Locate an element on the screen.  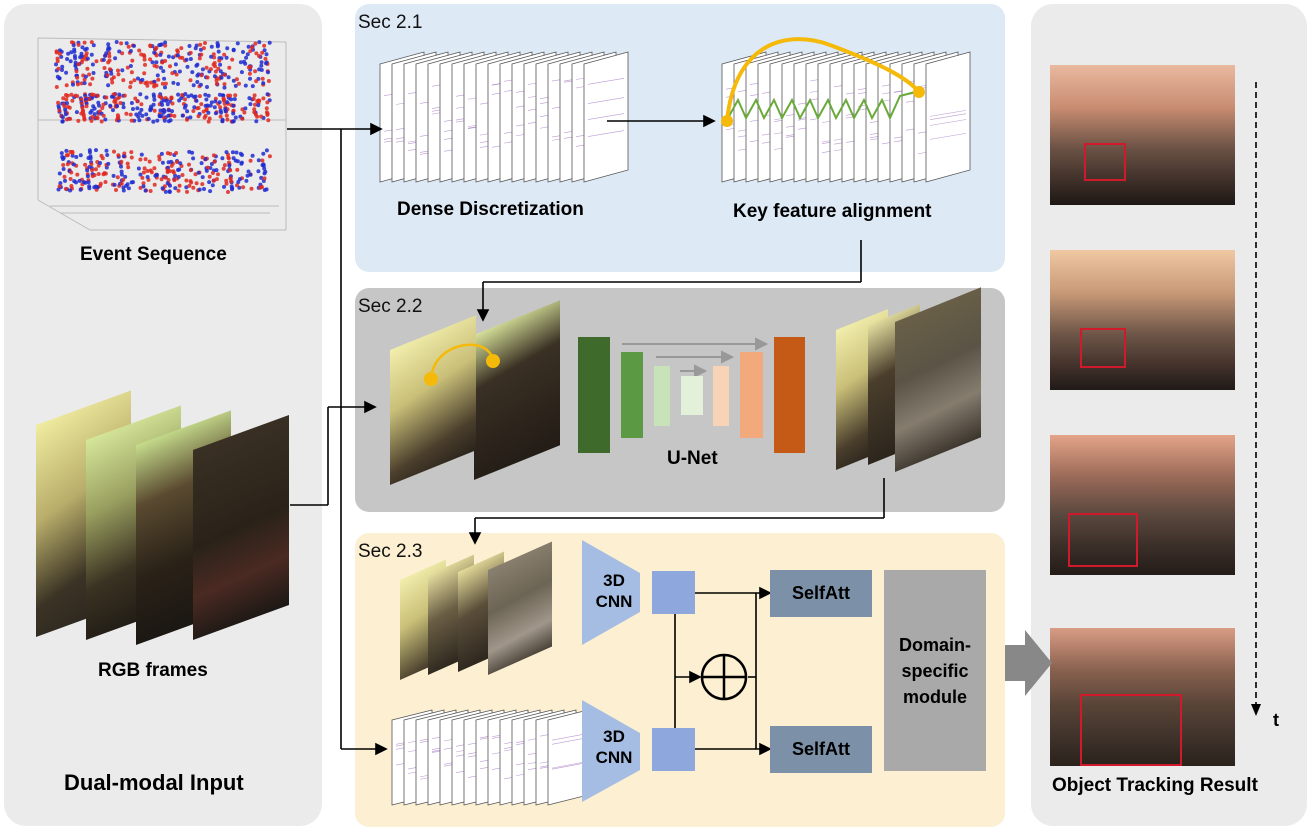
dual-modal-input-title: Dual-modal Input is located at coordinates (154, 782).